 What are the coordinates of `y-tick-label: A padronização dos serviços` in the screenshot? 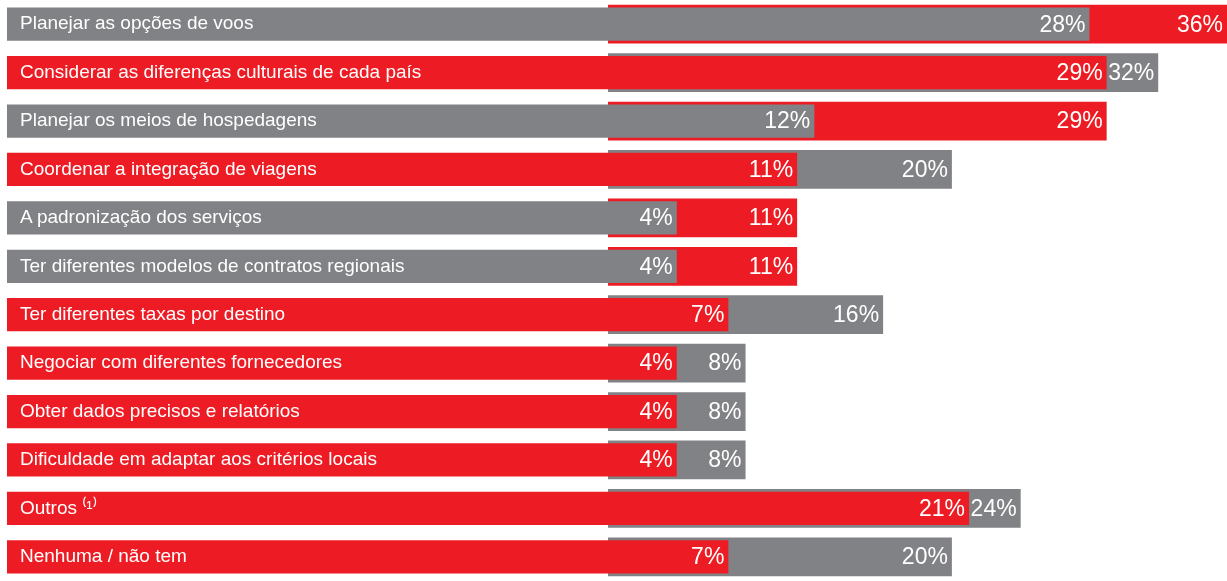 It's located at (141, 217).